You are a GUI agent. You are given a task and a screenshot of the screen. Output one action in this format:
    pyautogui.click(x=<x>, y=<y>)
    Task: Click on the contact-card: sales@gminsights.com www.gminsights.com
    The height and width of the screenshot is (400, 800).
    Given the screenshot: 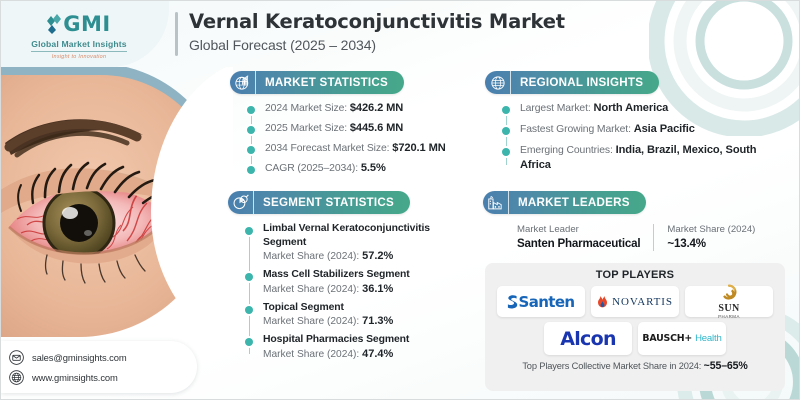 What is the action you would take?
    pyautogui.click(x=99, y=367)
    